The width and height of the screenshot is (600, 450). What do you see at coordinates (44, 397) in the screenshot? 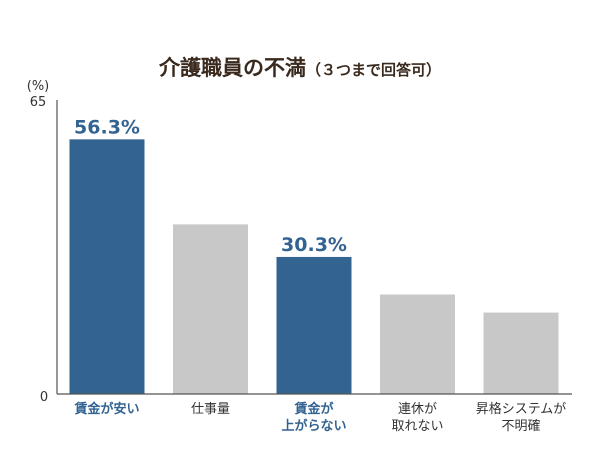
I see `y-tick-zero: 0` at bounding box center [44, 397].